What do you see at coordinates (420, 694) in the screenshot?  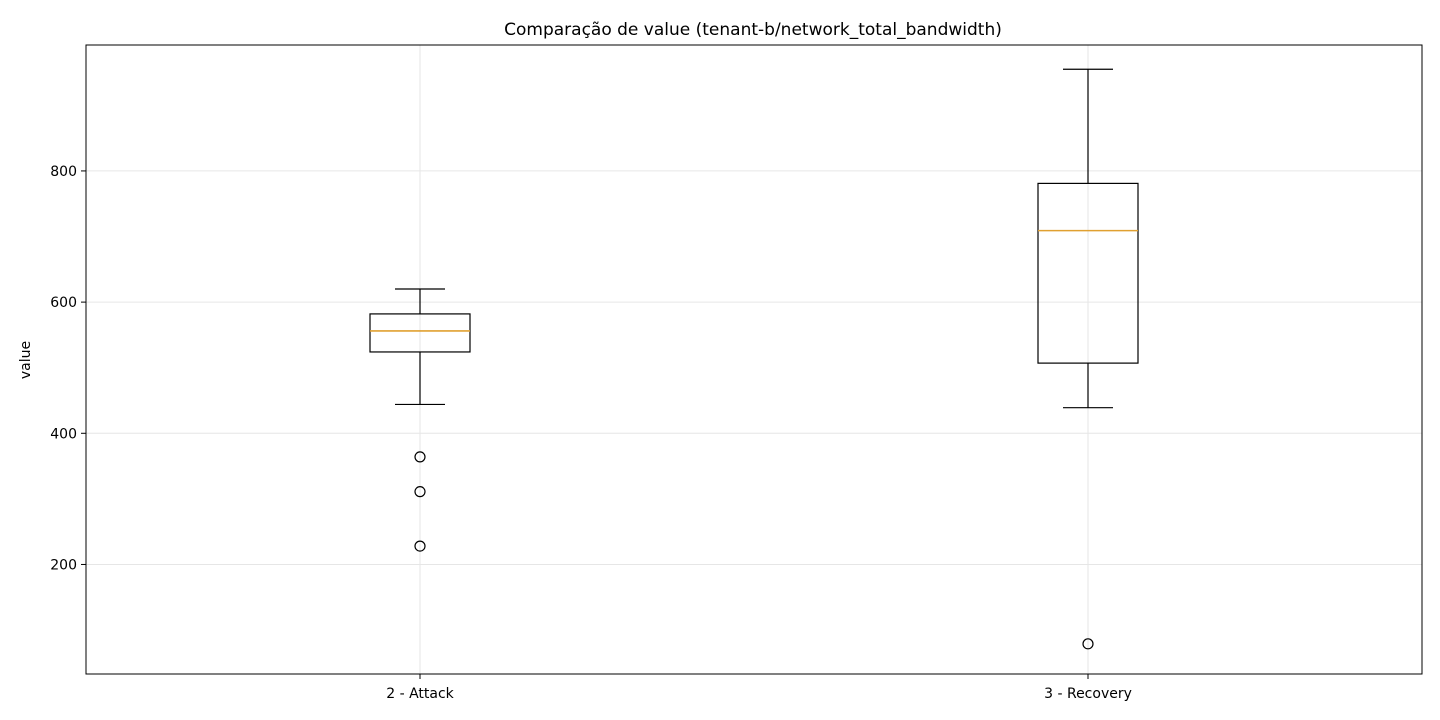 I see `x-tick-label: 2 - Attack` at bounding box center [420, 694].